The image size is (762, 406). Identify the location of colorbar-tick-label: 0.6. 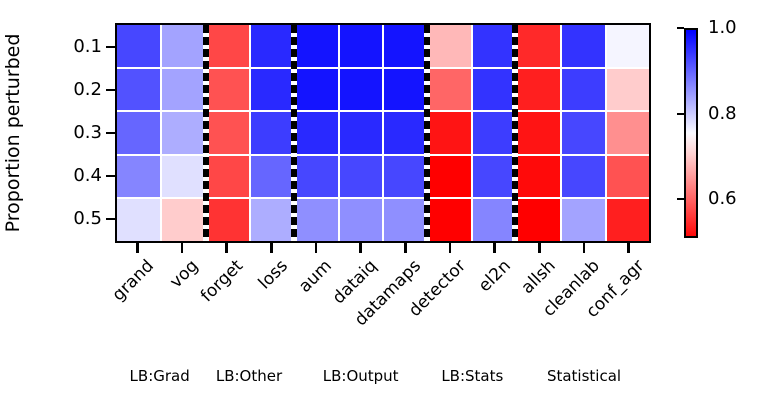
(722, 199).